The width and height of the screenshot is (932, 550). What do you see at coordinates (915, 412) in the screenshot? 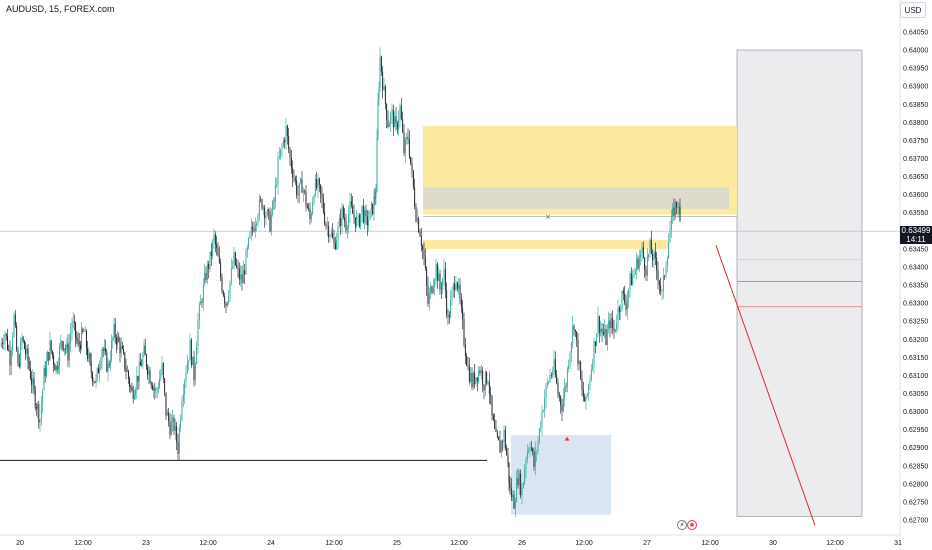
I see `price-tick-label: 0.63000` at bounding box center [915, 412].